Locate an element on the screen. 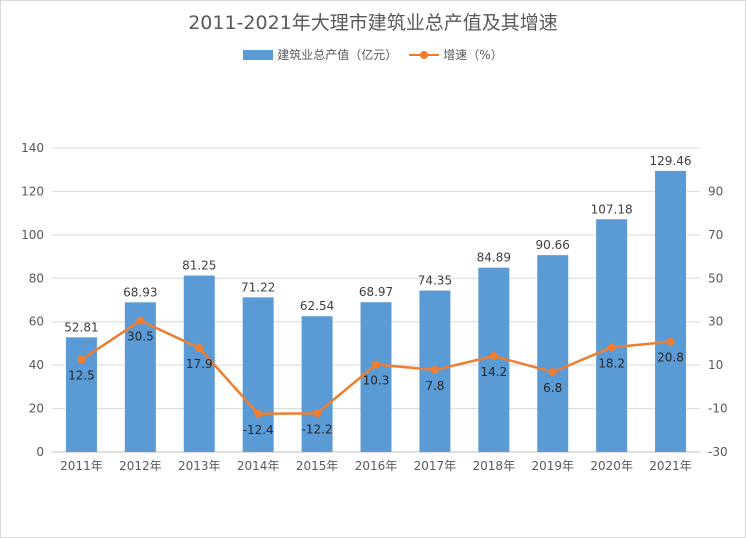 The image size is (746, 538). y-left-tick-label: 120 is located at coordinates (32, 191).